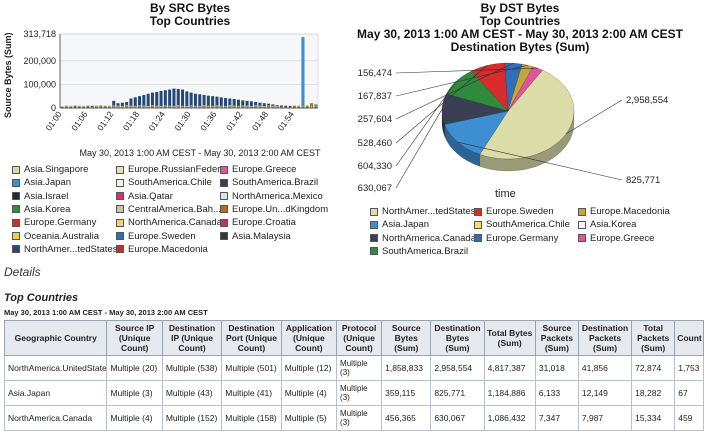  Describe the element at coordinates (131, 120) in the screenshot. I see `x-tick-label: 01:18` at that location.